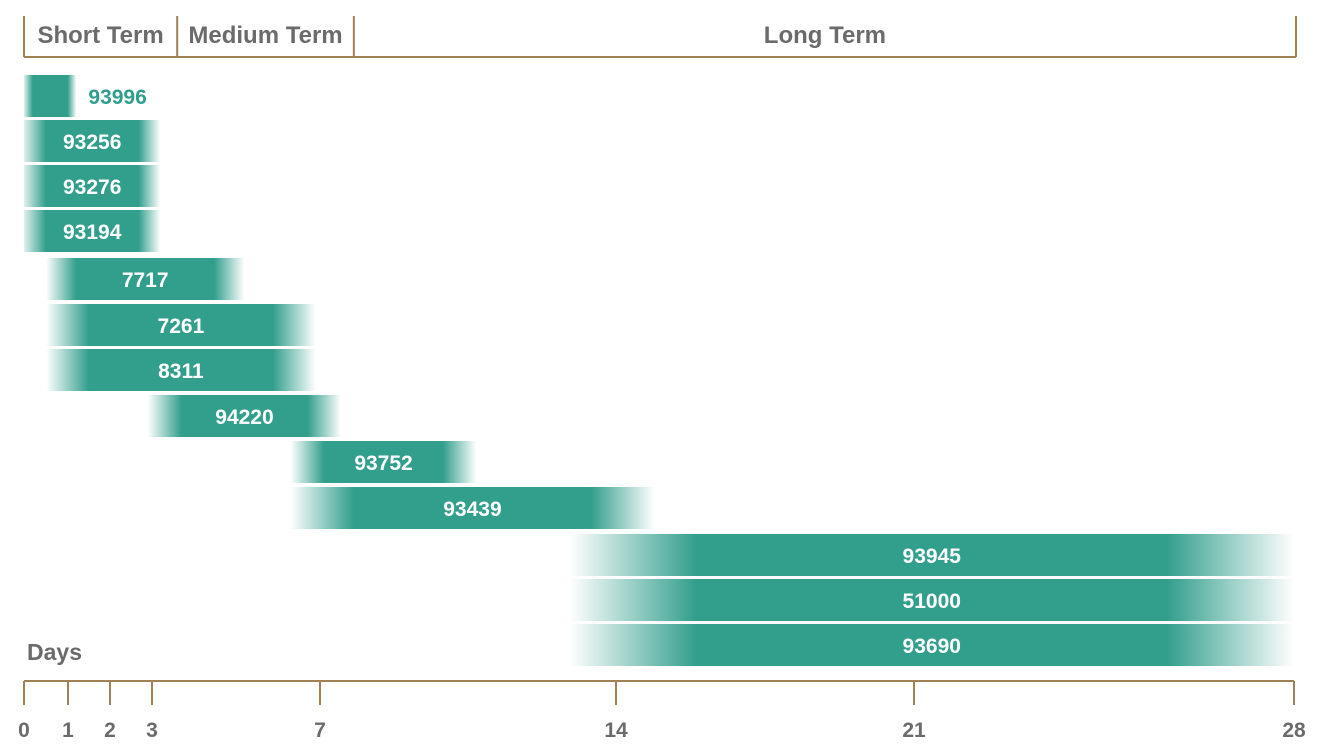  I want to click on x-tick-label: 14, so click(616, 730).